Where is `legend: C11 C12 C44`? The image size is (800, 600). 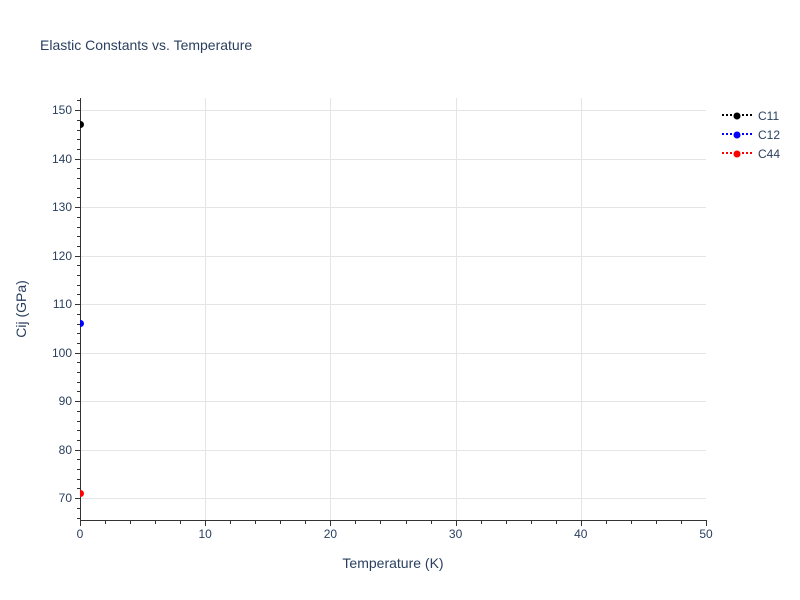
legend: C11 C12 C44 is located at coordinates (751, 134).